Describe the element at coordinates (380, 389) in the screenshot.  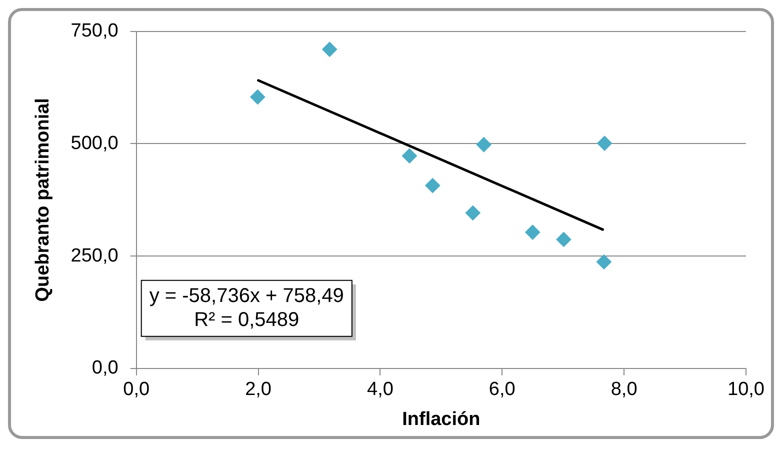
I see `x-tick-label: 4,0` at that location.